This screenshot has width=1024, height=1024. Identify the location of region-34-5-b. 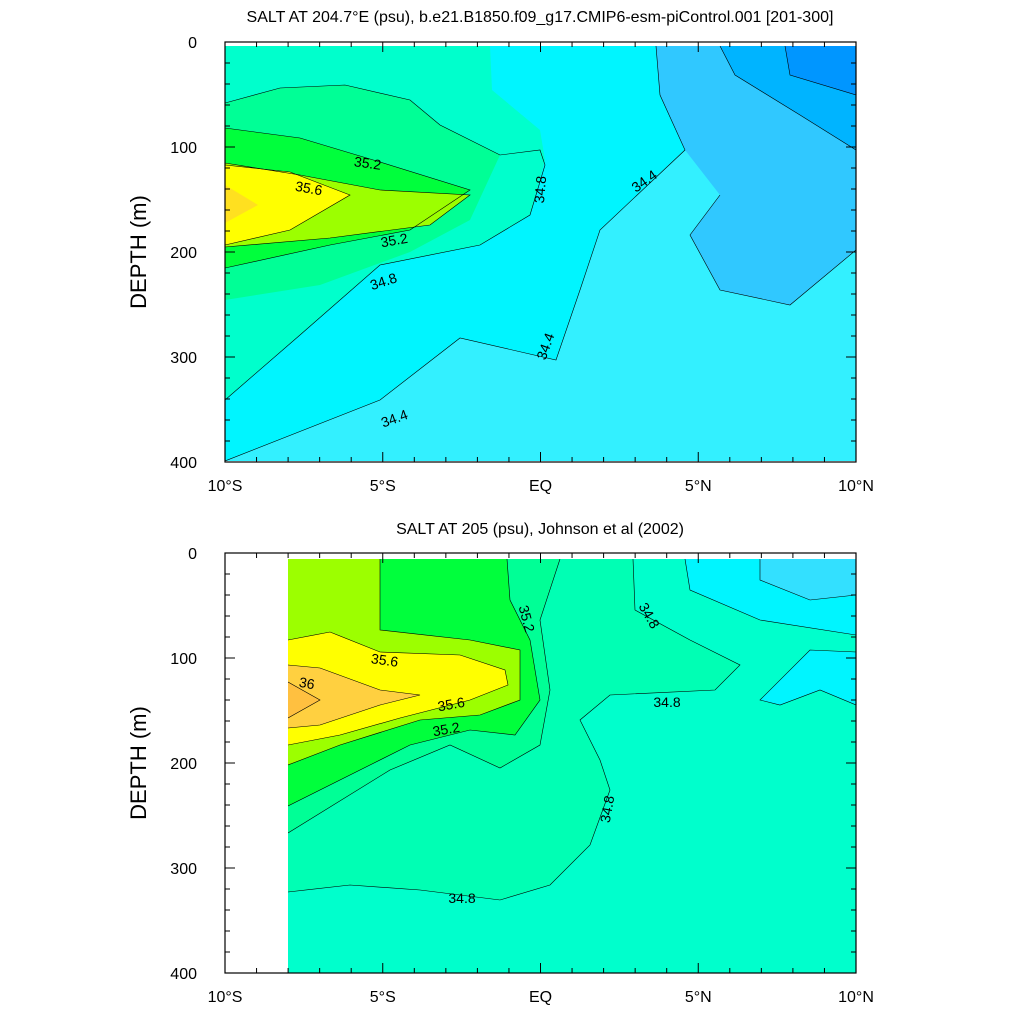
(808, 677).